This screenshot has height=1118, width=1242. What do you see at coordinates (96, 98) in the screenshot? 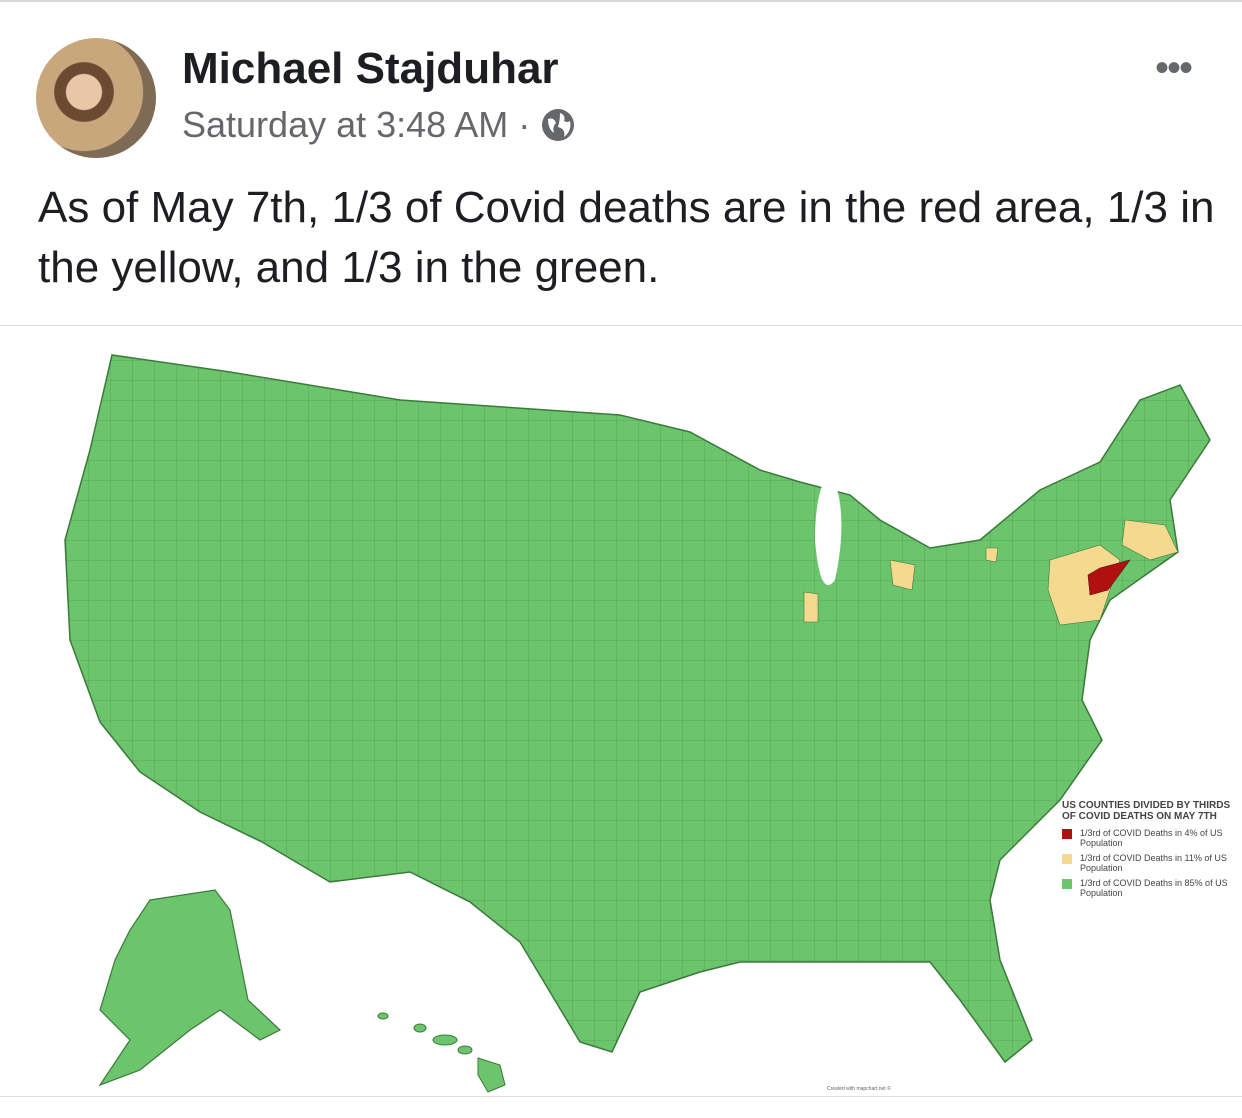
I see `avatar` at bounding box center [96, 98].